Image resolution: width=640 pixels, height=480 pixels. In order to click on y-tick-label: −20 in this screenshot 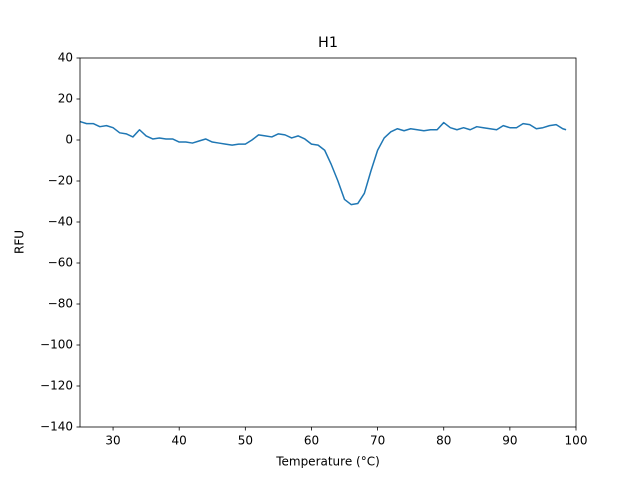, I will do `click(60, 181)`.